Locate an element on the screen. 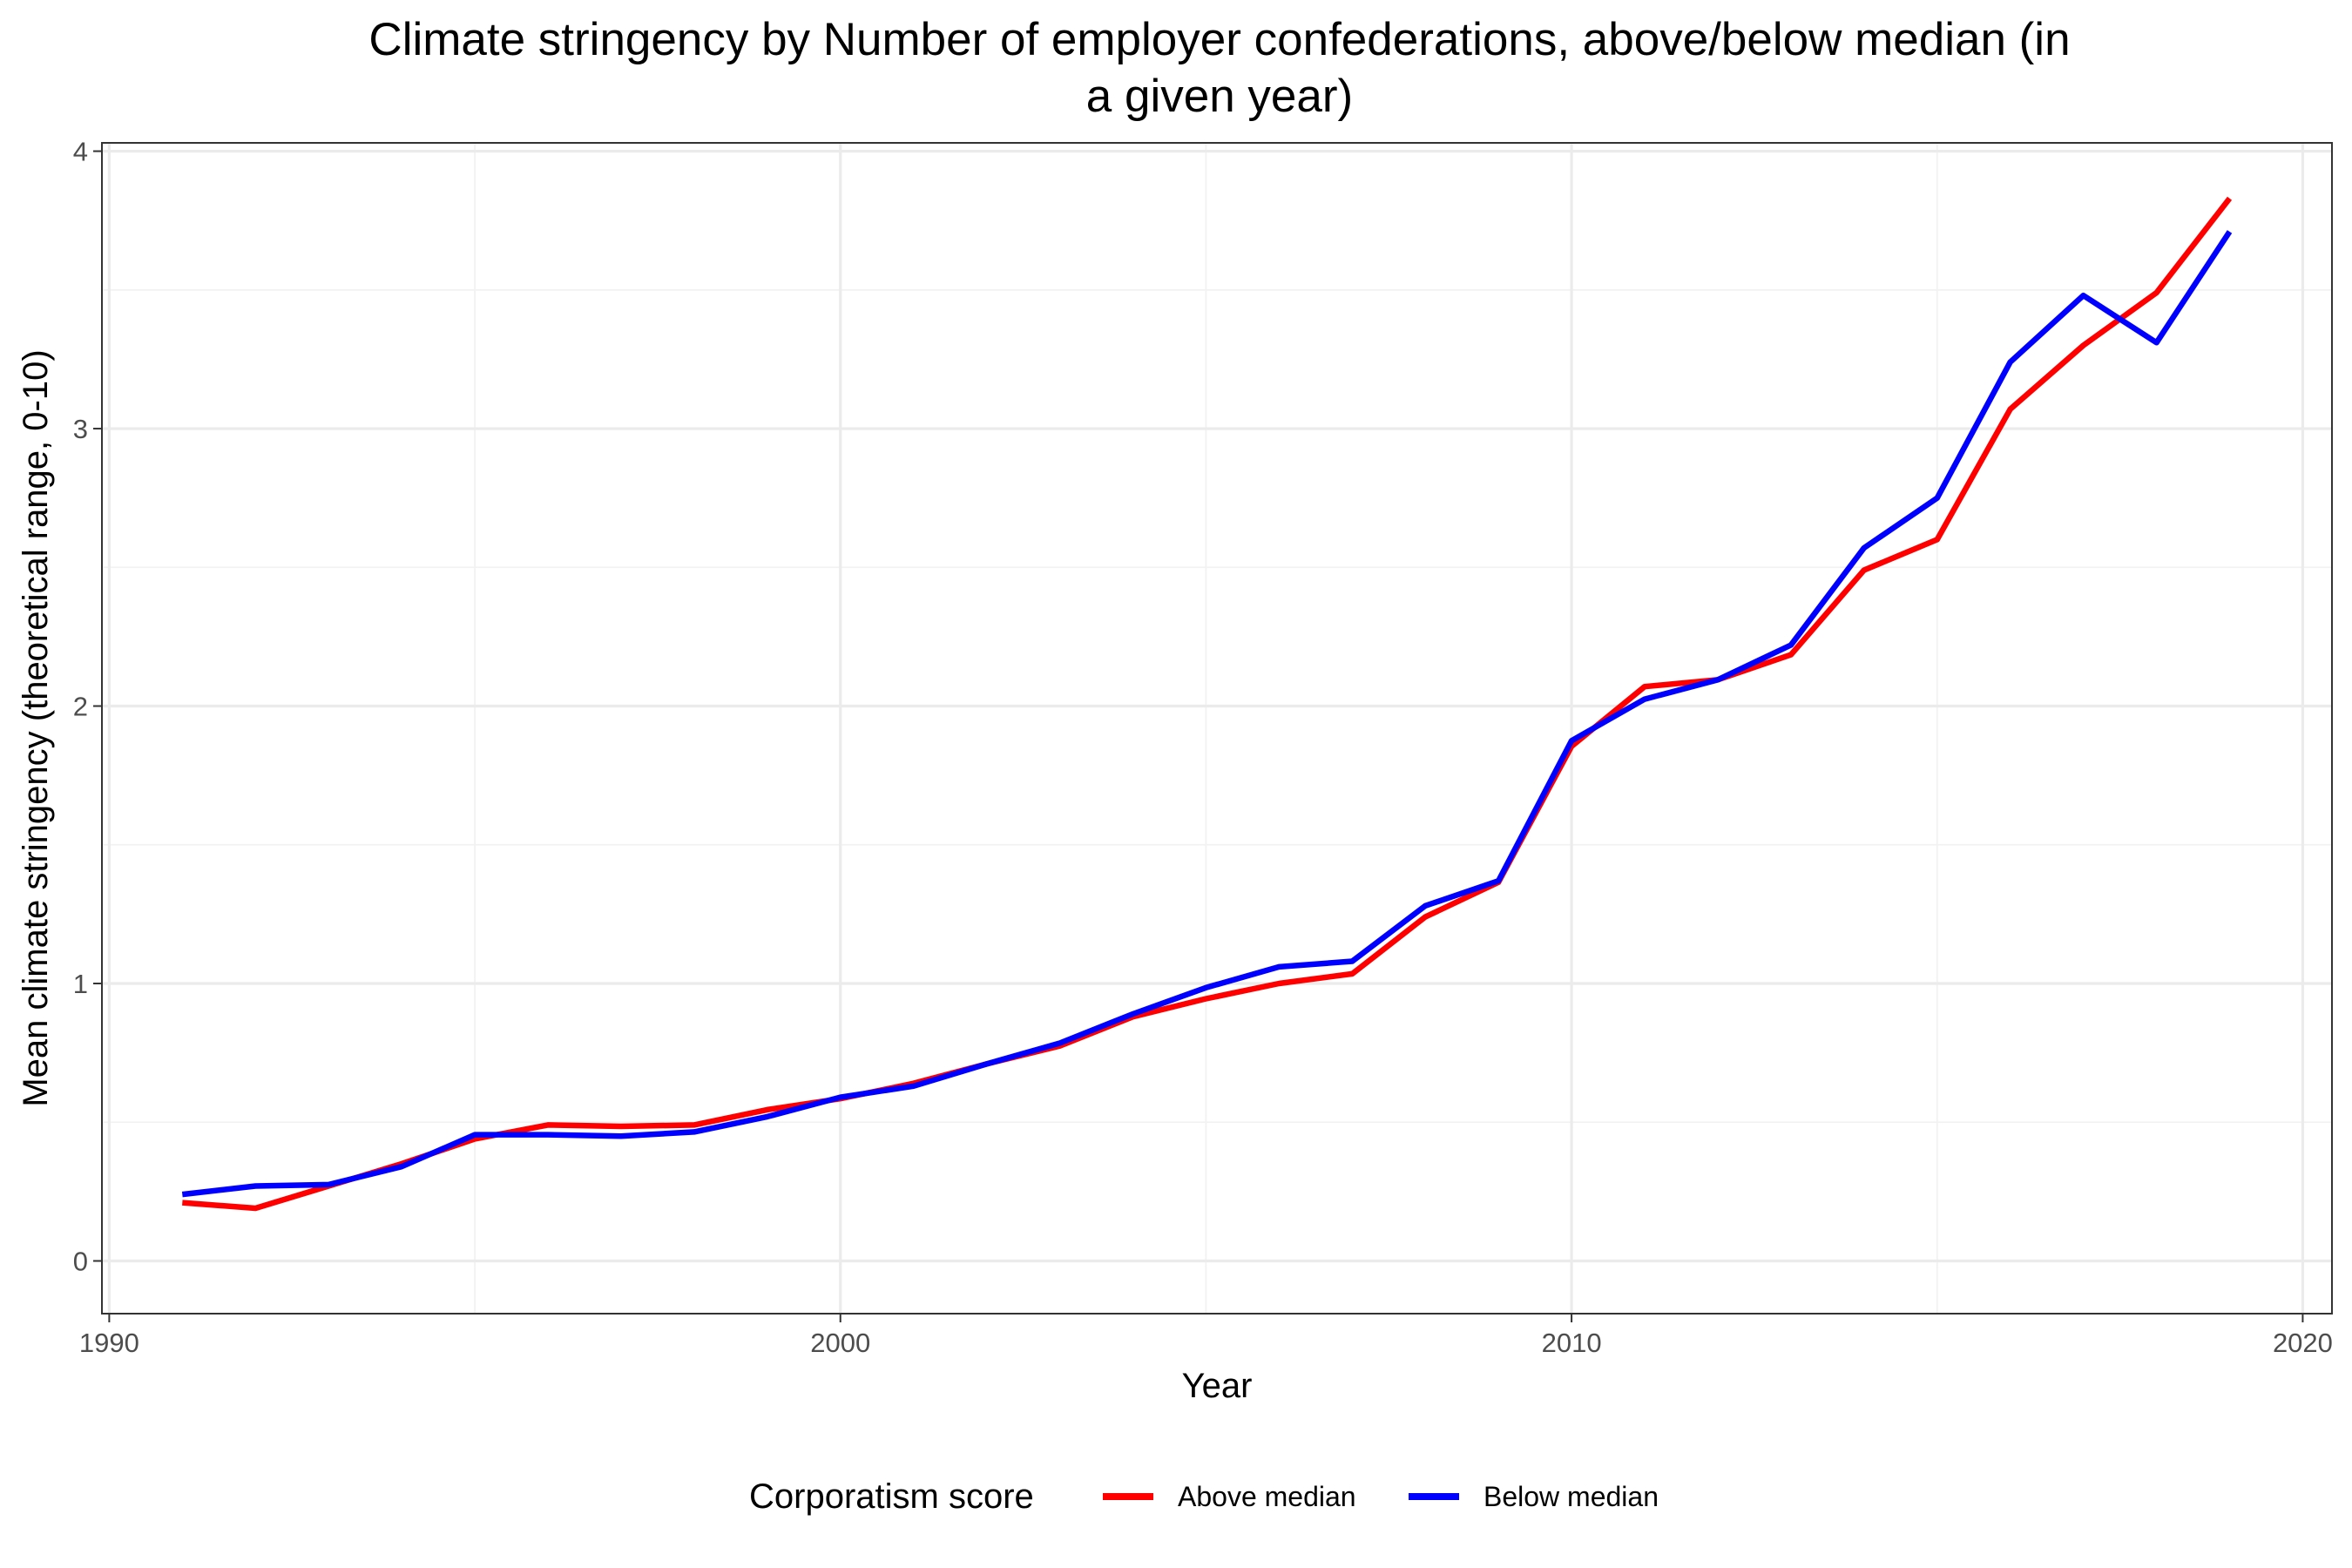  y-tick-label: 1 is located at coordinates (80, 984).